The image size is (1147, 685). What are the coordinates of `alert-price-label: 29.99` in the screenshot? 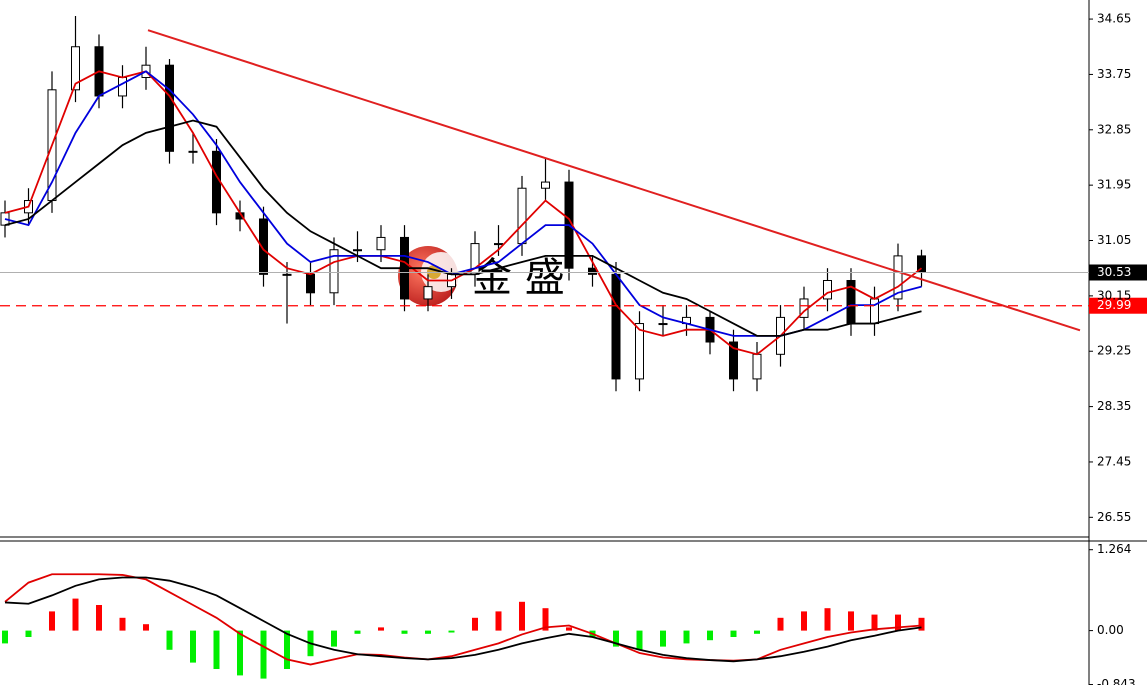 It's located at (1114, 305).